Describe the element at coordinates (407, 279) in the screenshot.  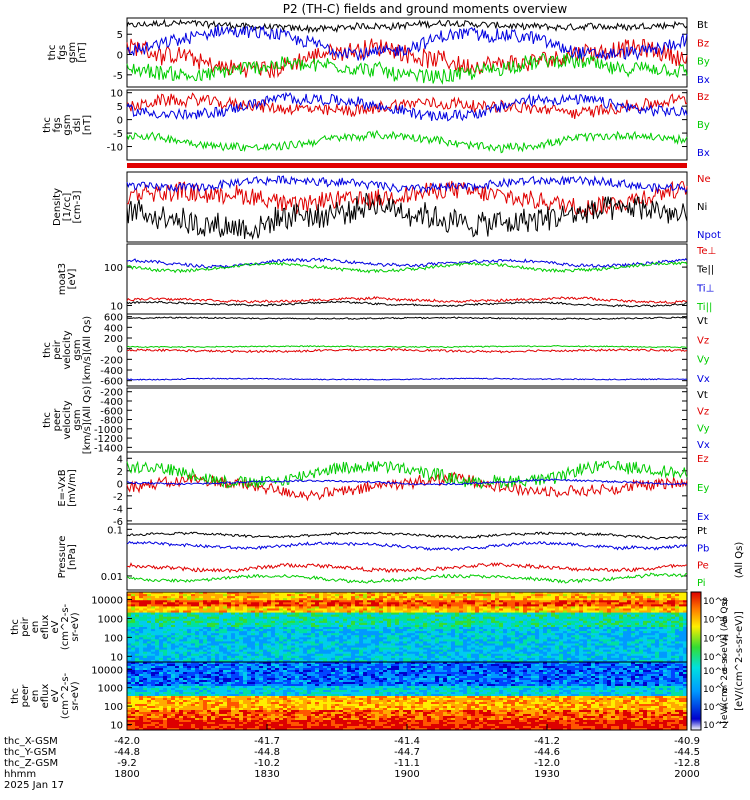
I see `panel-frame` at that location.